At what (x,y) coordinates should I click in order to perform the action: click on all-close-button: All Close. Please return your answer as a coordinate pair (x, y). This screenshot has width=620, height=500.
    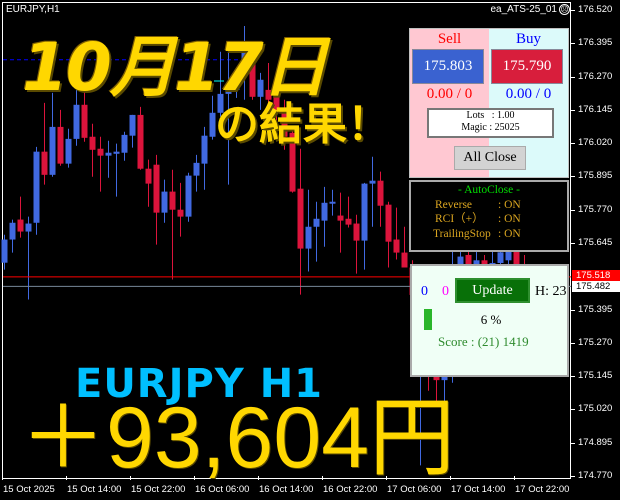
    Looking at the image, I should click on (490, 158).